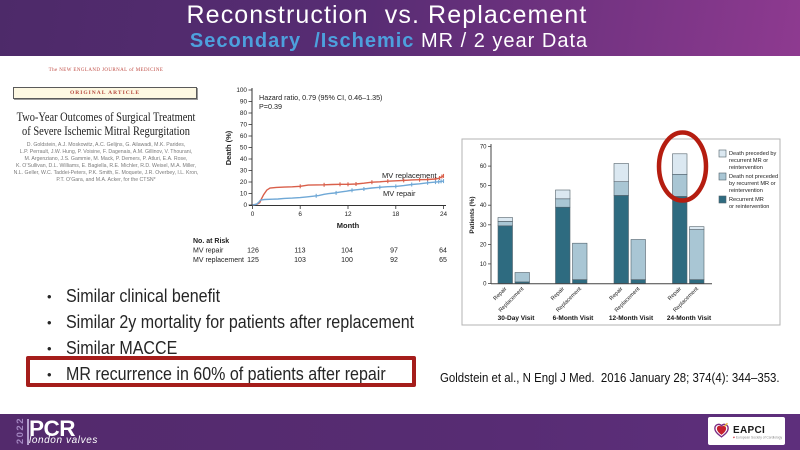 This screenshot has width=800, height=450. What do you see at coordinates (631, 318) in the screenshot?
I see `svg-text: 12-Month Visit` at bounding box center [631, 318].